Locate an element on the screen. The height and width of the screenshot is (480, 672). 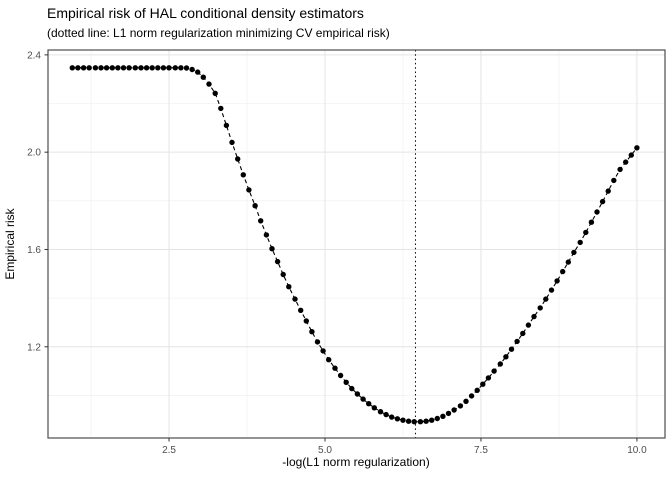
y-axis-title: Empirical risk is located at coordinates (10, 243).